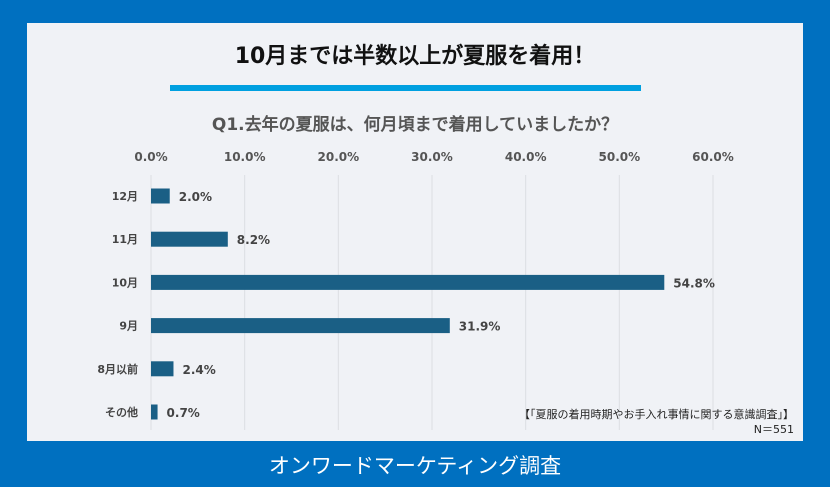  What do you see at coordinates (125, 282) in the screenshot?
I see `category-label: 10月` at bounding box center [125, 282].